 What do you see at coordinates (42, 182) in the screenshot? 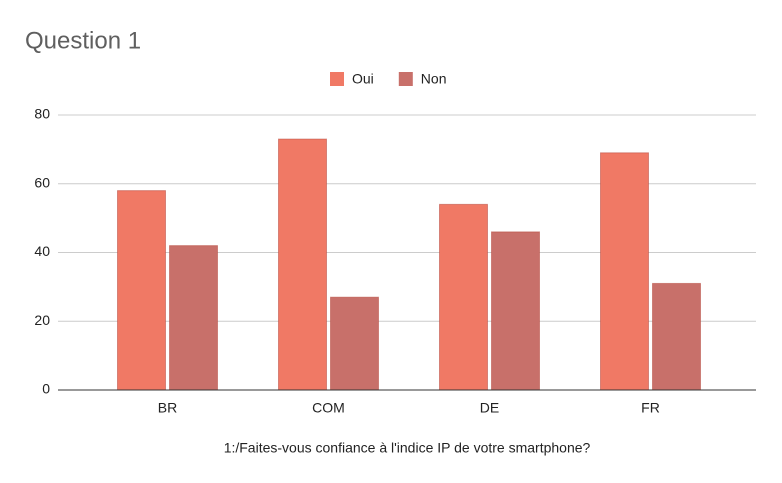
I see `y-tick-label: 60` at bounding box center [42, 182].